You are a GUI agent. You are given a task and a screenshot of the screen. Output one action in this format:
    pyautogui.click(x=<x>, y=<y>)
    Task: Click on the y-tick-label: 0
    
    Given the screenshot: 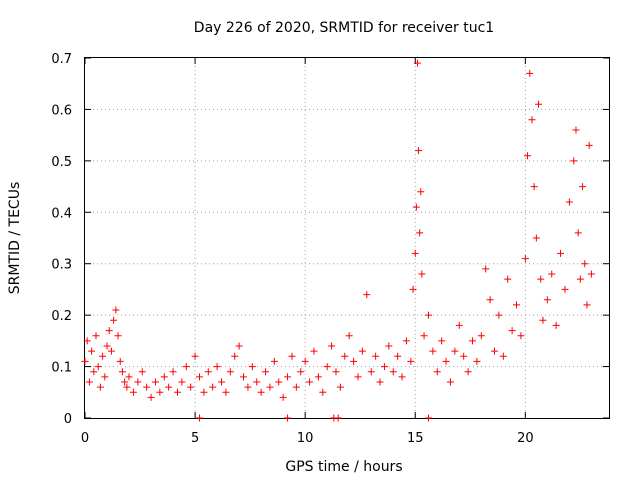 What is the action you would take?
    pyautogui.click(x=68, y=419)
    